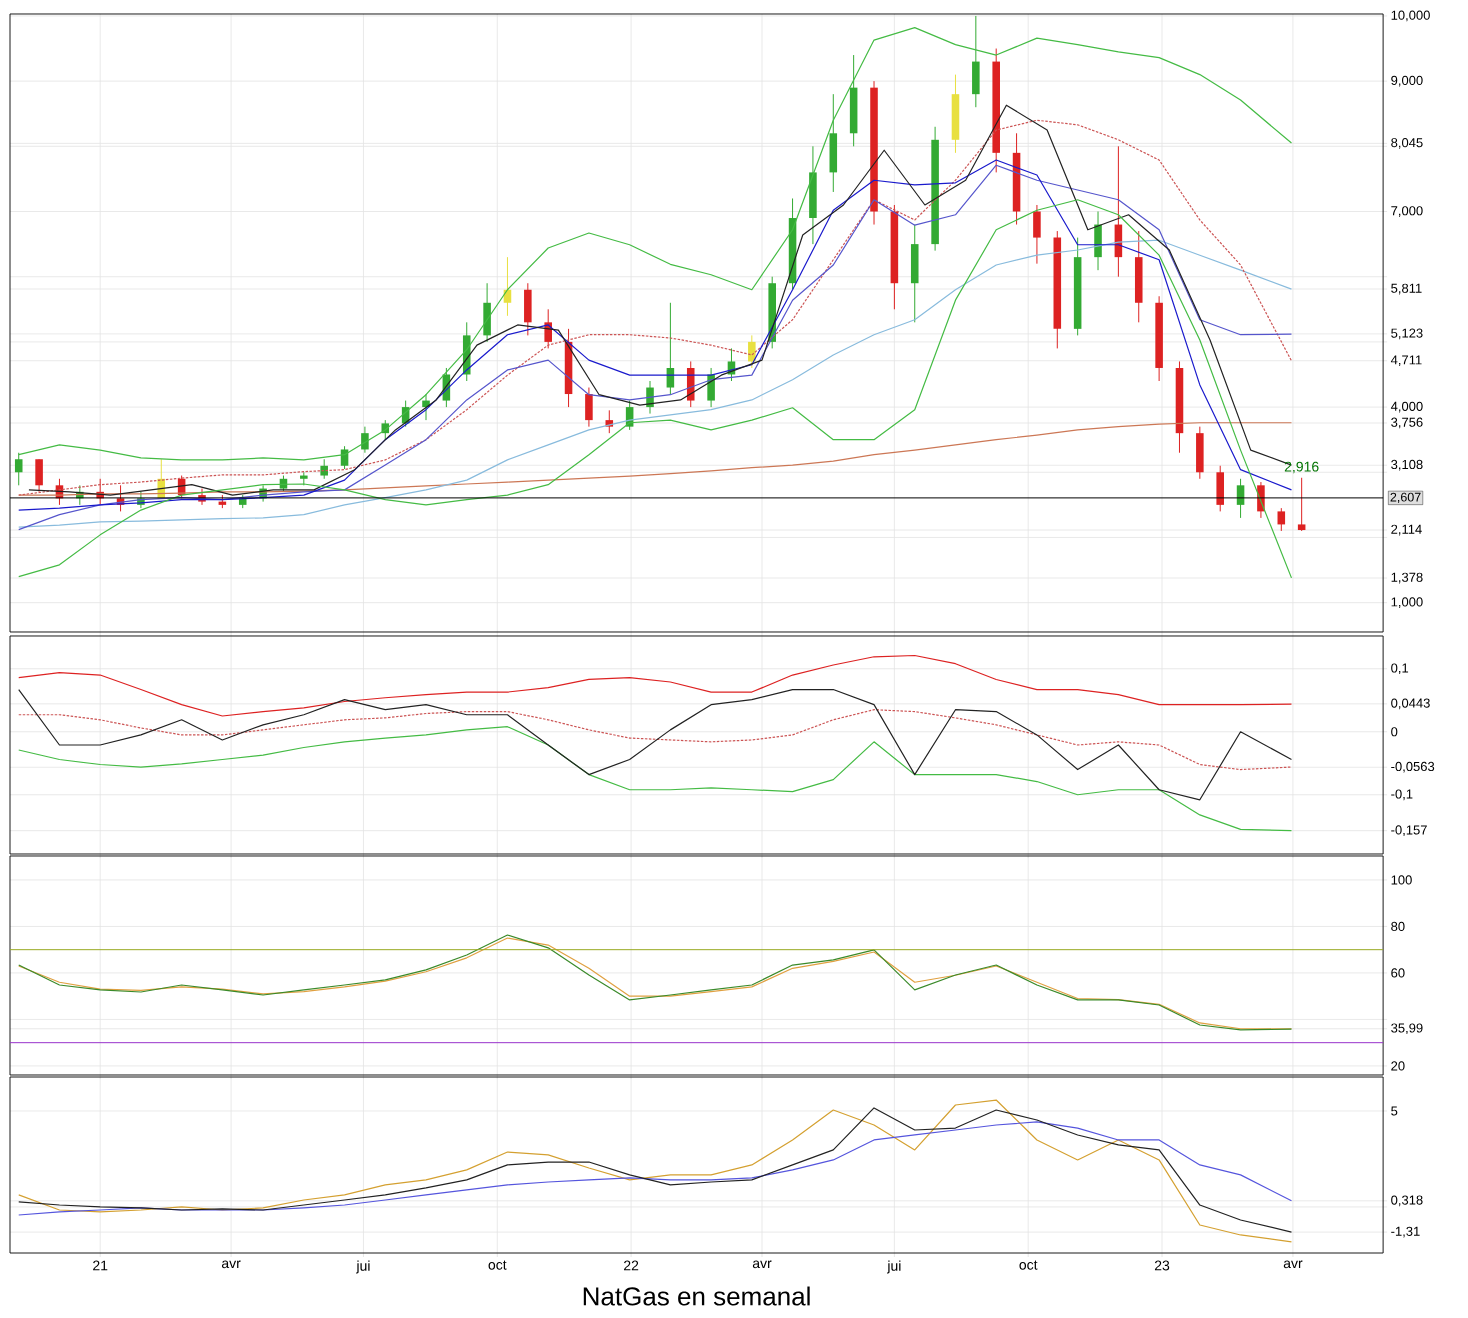  I want to click on y-tick-label: 60, so click(1398, 973).